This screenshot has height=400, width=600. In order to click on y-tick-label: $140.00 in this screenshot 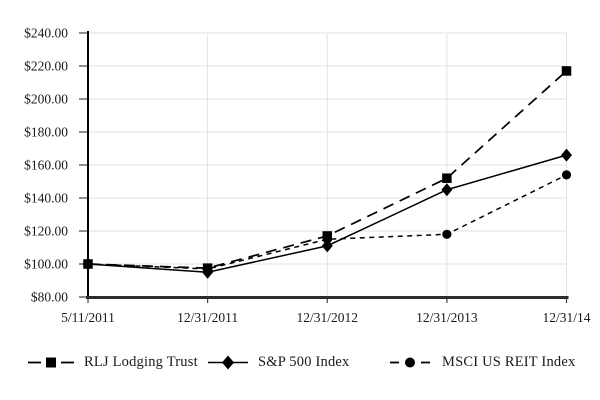, I will do `click(46, 198)`.